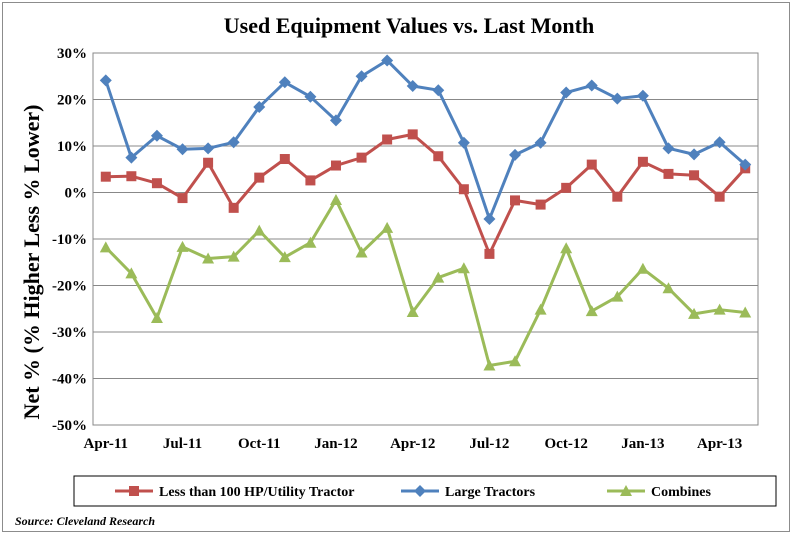  What do you see at coordinates (642, 444) in the screenshot?
I see `x-tick-label: Jan-13` at bounding box center [642, 444].